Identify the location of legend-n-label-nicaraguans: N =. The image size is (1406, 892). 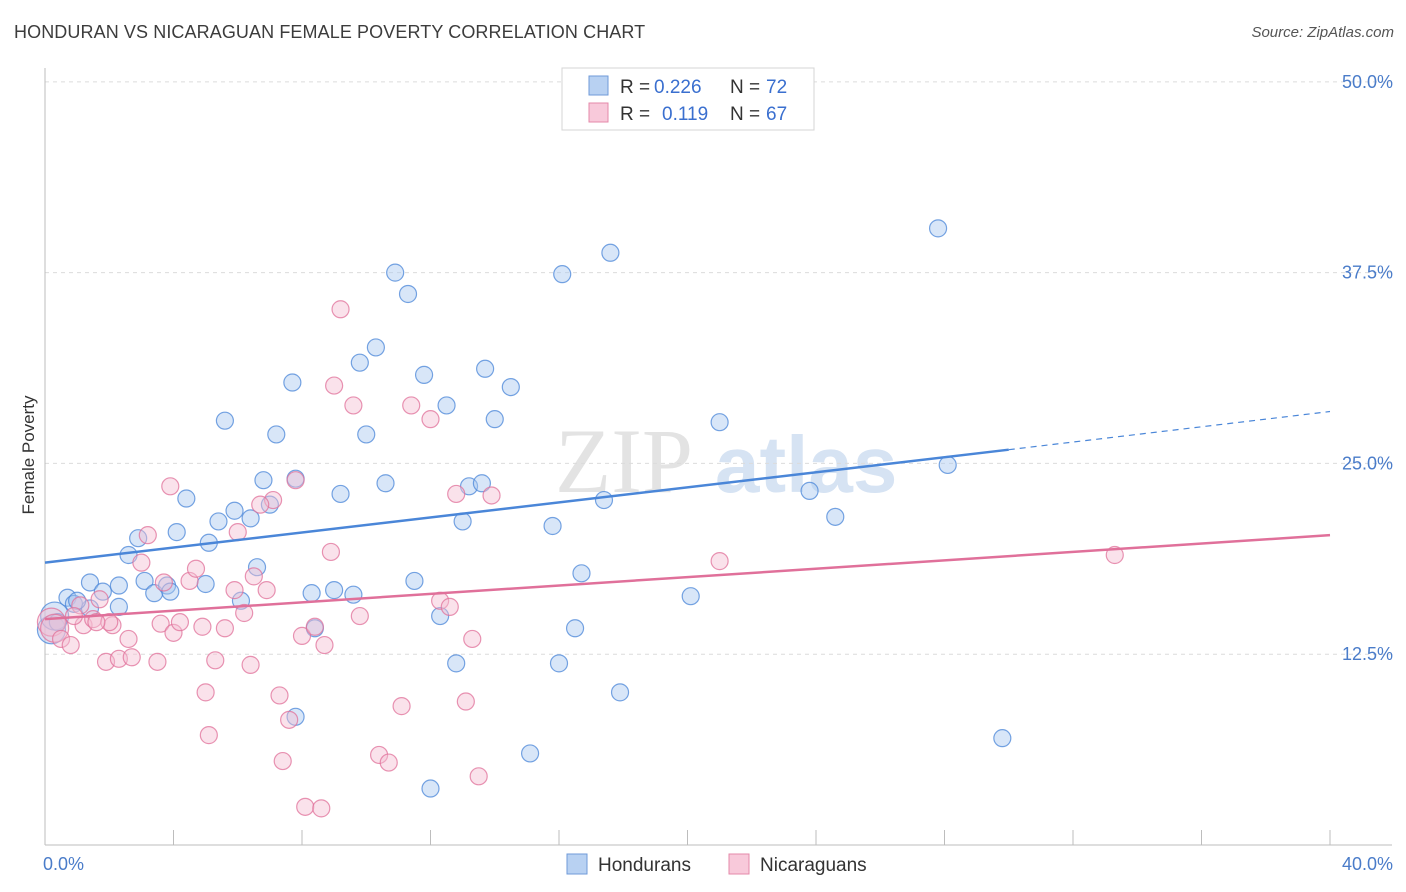
(745, 114).